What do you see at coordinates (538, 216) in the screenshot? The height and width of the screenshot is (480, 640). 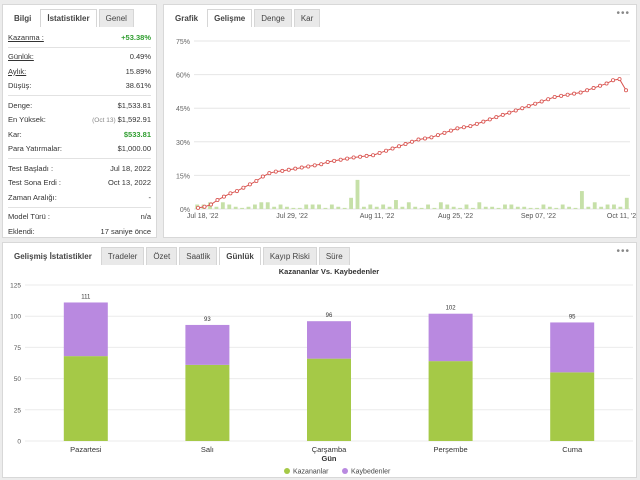 I see `x-tick-label: Sep 07, '22` at bounding box center [538, 216].